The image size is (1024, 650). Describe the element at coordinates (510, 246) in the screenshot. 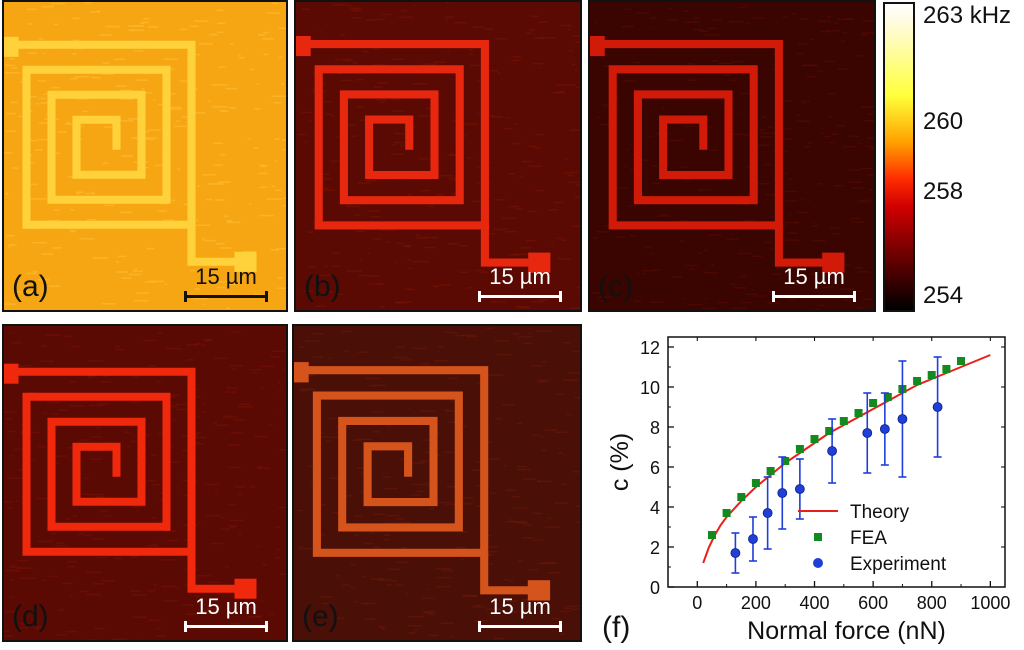

I see `spiral-lead-out` at that location.